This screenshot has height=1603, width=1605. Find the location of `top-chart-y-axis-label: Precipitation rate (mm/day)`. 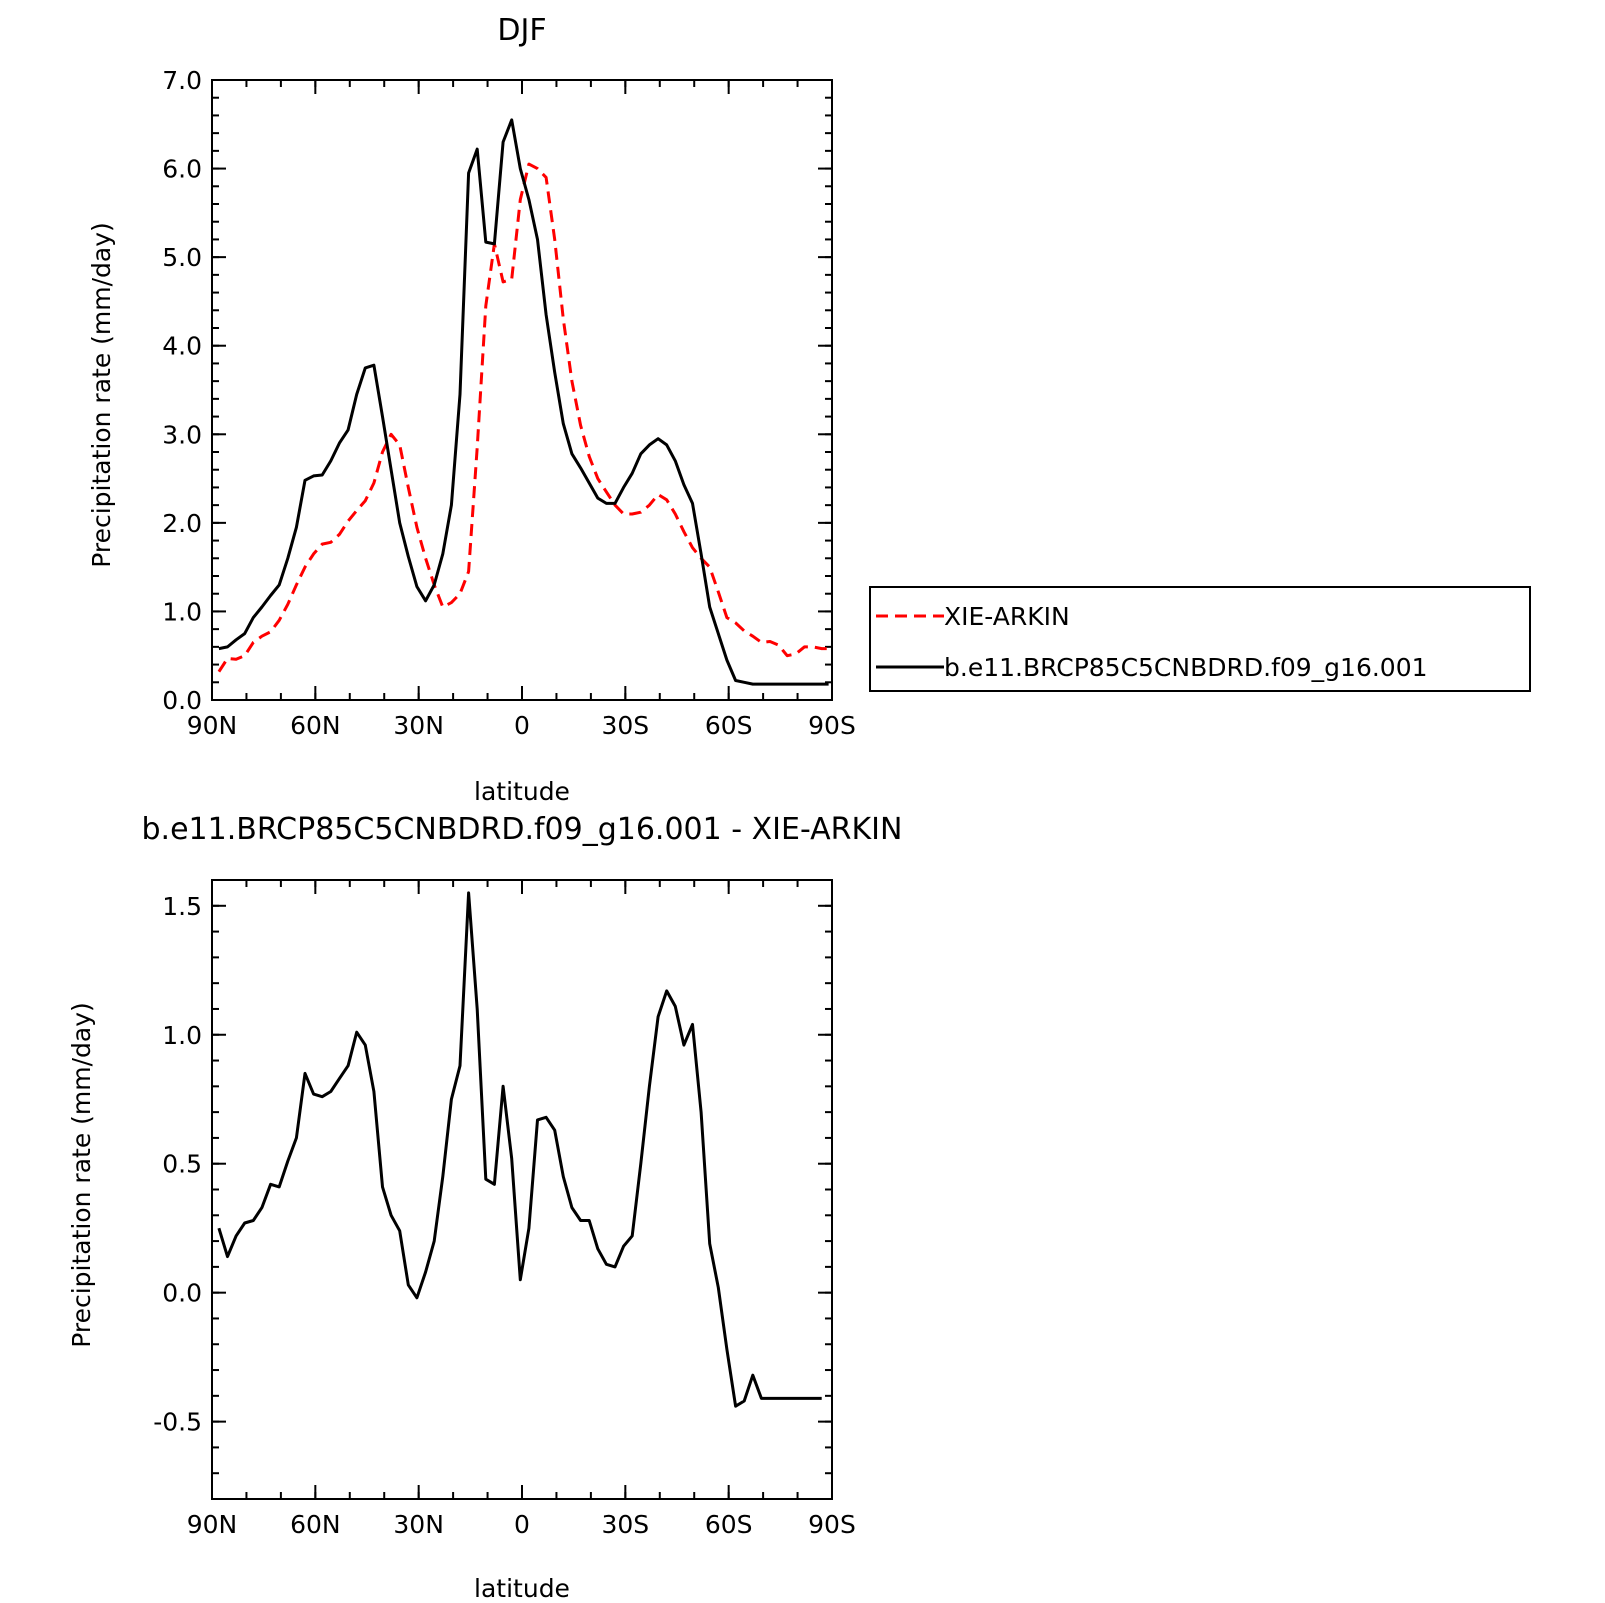

top-chart-y-axis-label: Precipitation rate (mm/day) is located at coordinates (101, 395).